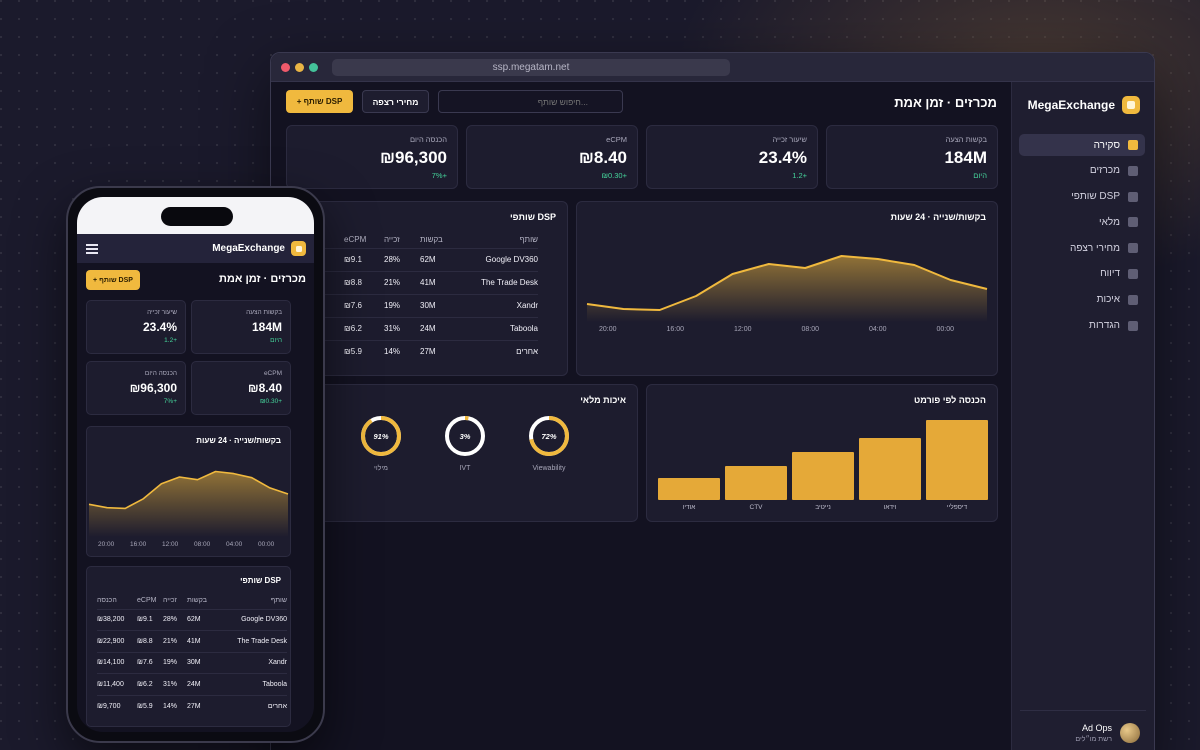  Describe the element at coordinates (402, 259) in the screenshot. I see `win-rate-cell: 28%` at that location.